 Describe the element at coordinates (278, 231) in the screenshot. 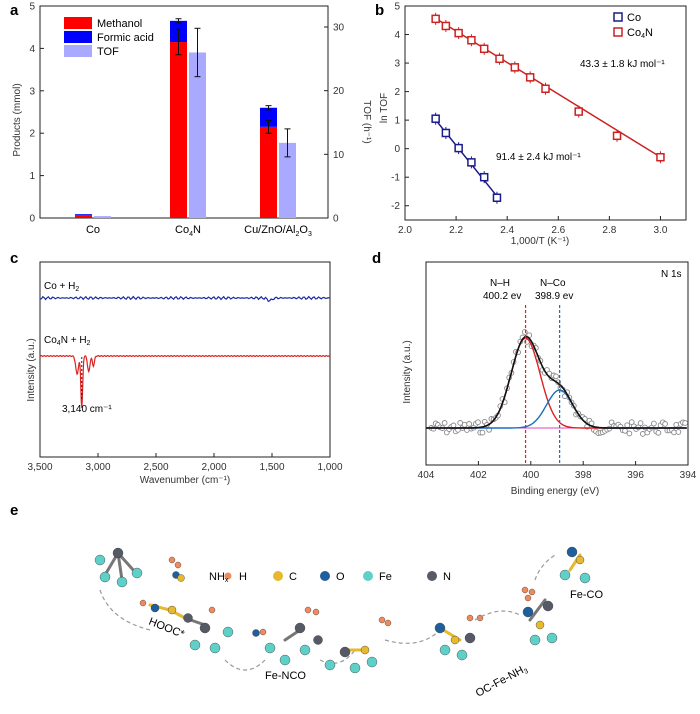

I see `panel-a-xtick-label: Cu/ZnO/Al2O3` at that location.